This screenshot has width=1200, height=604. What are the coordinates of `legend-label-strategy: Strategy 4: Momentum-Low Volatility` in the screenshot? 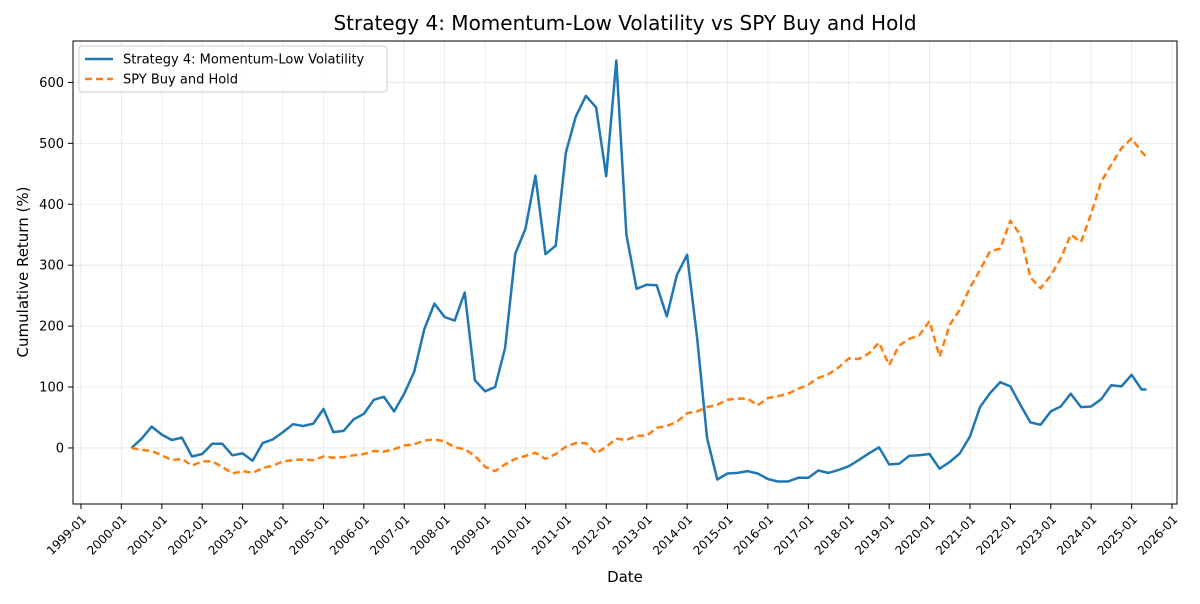 It's located at (244, 60).